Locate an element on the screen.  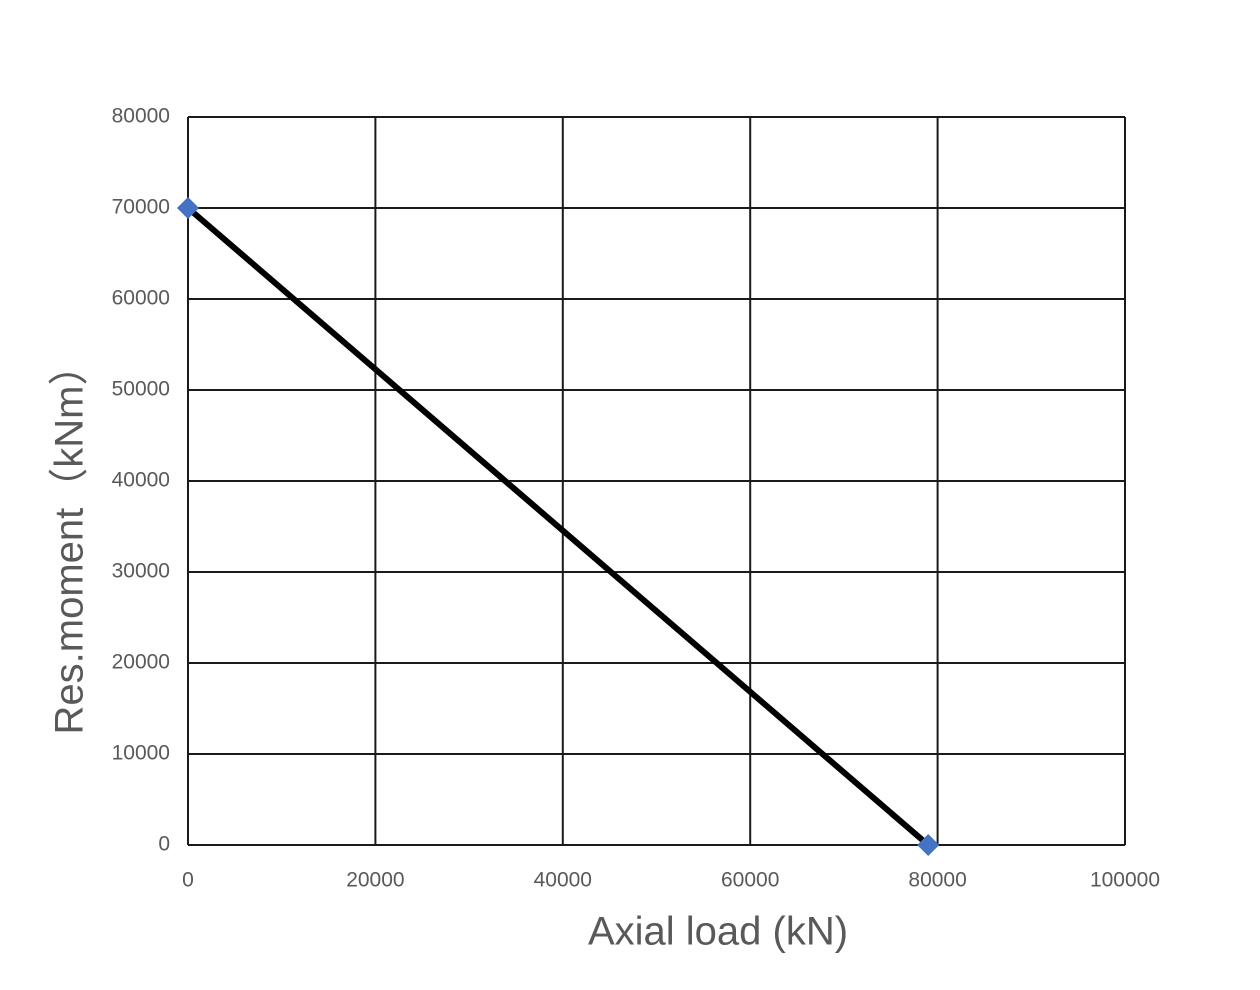
y-tick-label: 50000 is located at coordinates (141, 389).